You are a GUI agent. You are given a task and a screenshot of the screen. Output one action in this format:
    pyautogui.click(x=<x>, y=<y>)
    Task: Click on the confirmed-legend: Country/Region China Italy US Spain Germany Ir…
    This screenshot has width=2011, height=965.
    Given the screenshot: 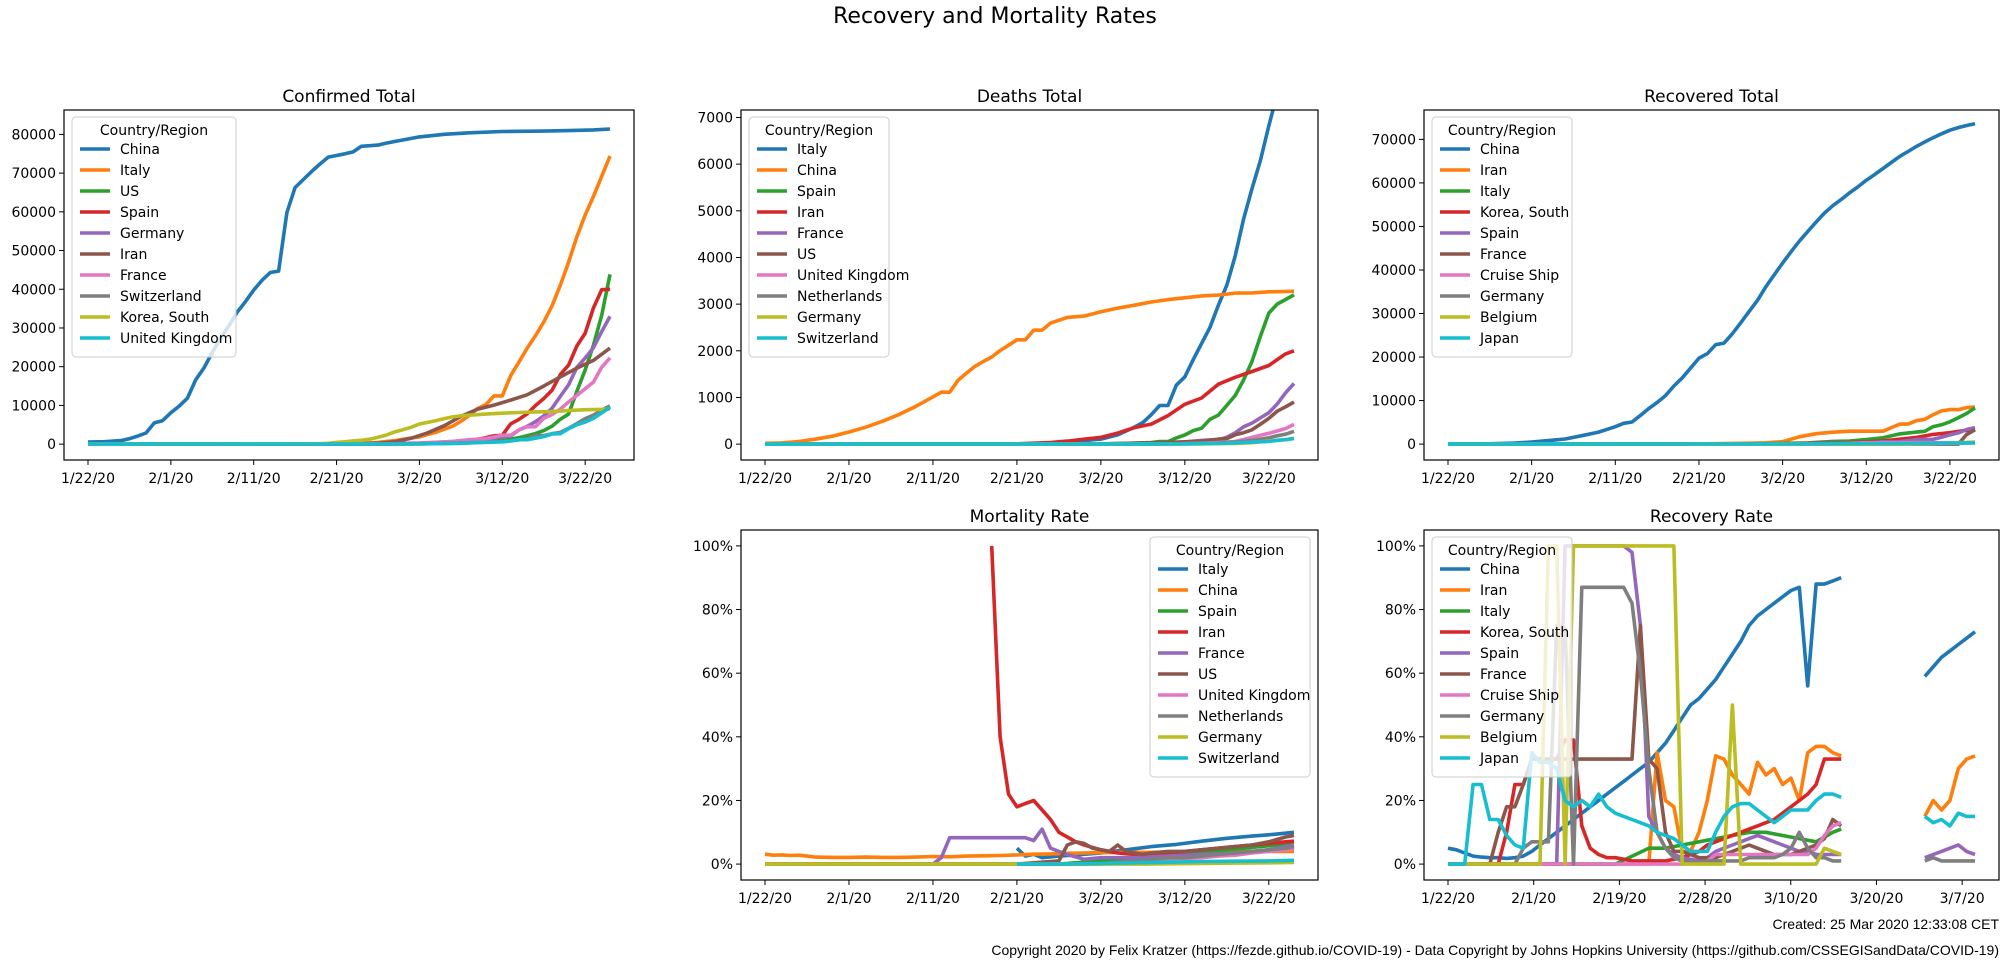 What is the action you would take?
    pyautogui.click(x=154, y=237)
    